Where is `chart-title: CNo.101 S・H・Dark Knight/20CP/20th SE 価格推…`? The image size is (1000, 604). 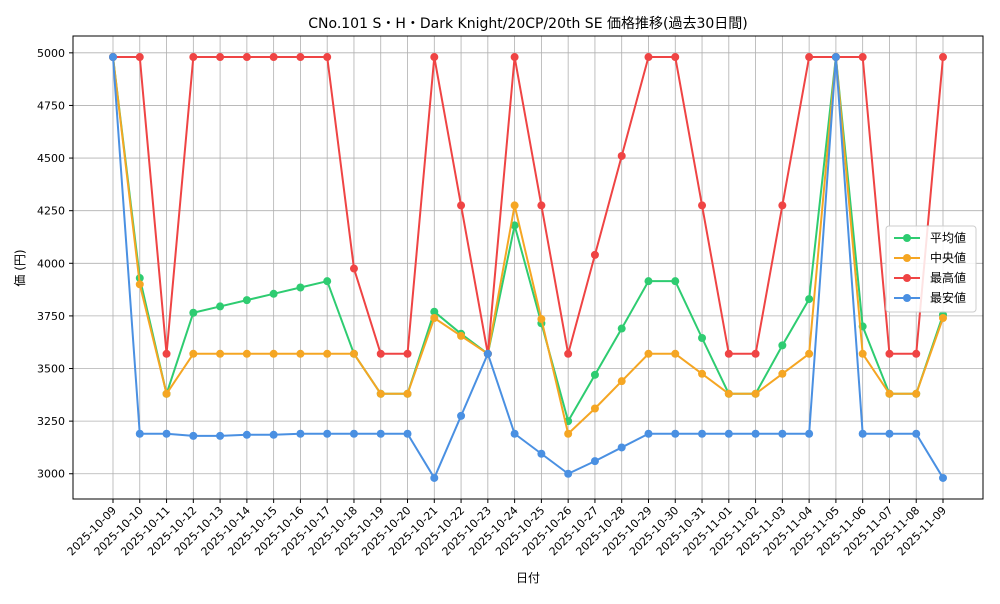 chart-title: CNo.101 S・H・Dark Knight/20CP/20th SE 価格推… is located at coordinates (527, 24).